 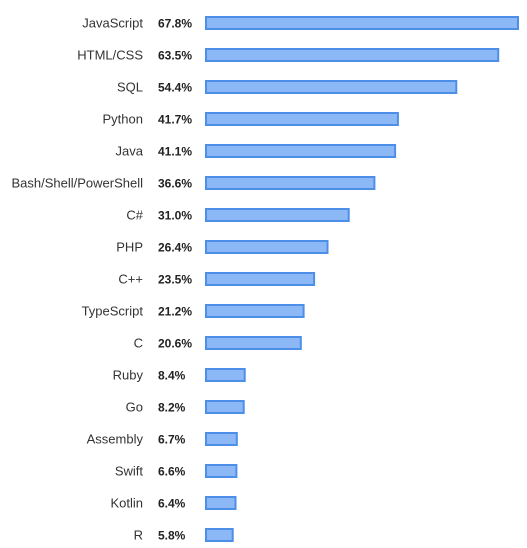 What do you see at coordinates (130, 279) in the screenshot?
I see `category-label-c: C++` at bounding box center [130, 279].